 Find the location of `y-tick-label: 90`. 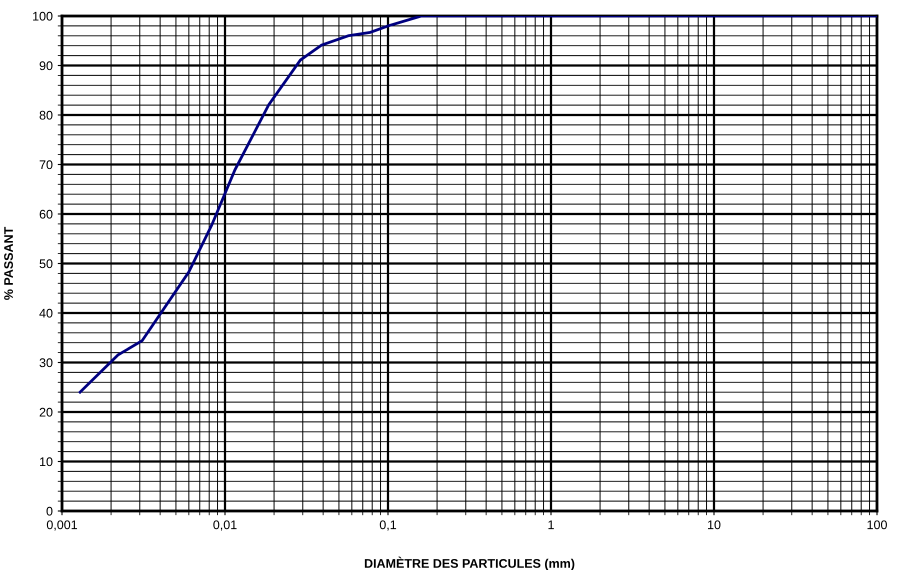

y-tick-label: 90 is located at coordinates (46, 65).